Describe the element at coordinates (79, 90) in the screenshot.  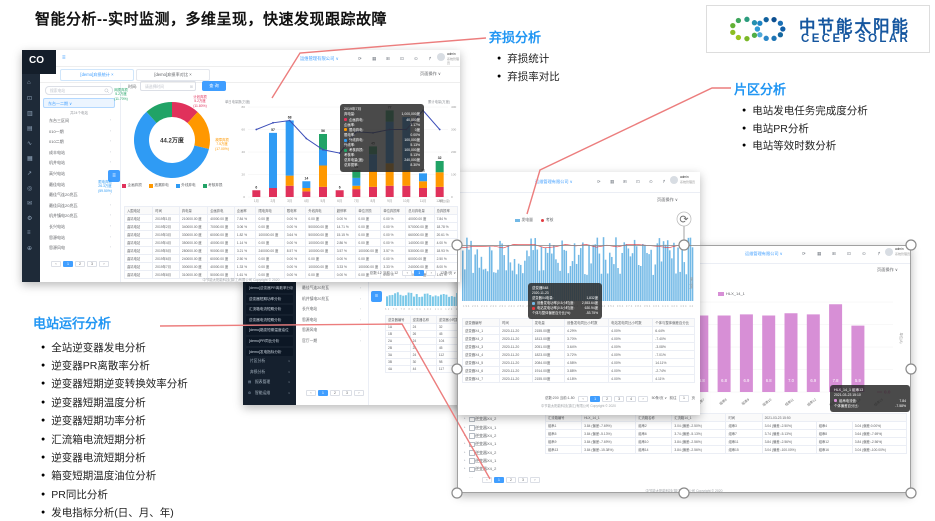
I see `station-search-input: 搜索电站` at that location.